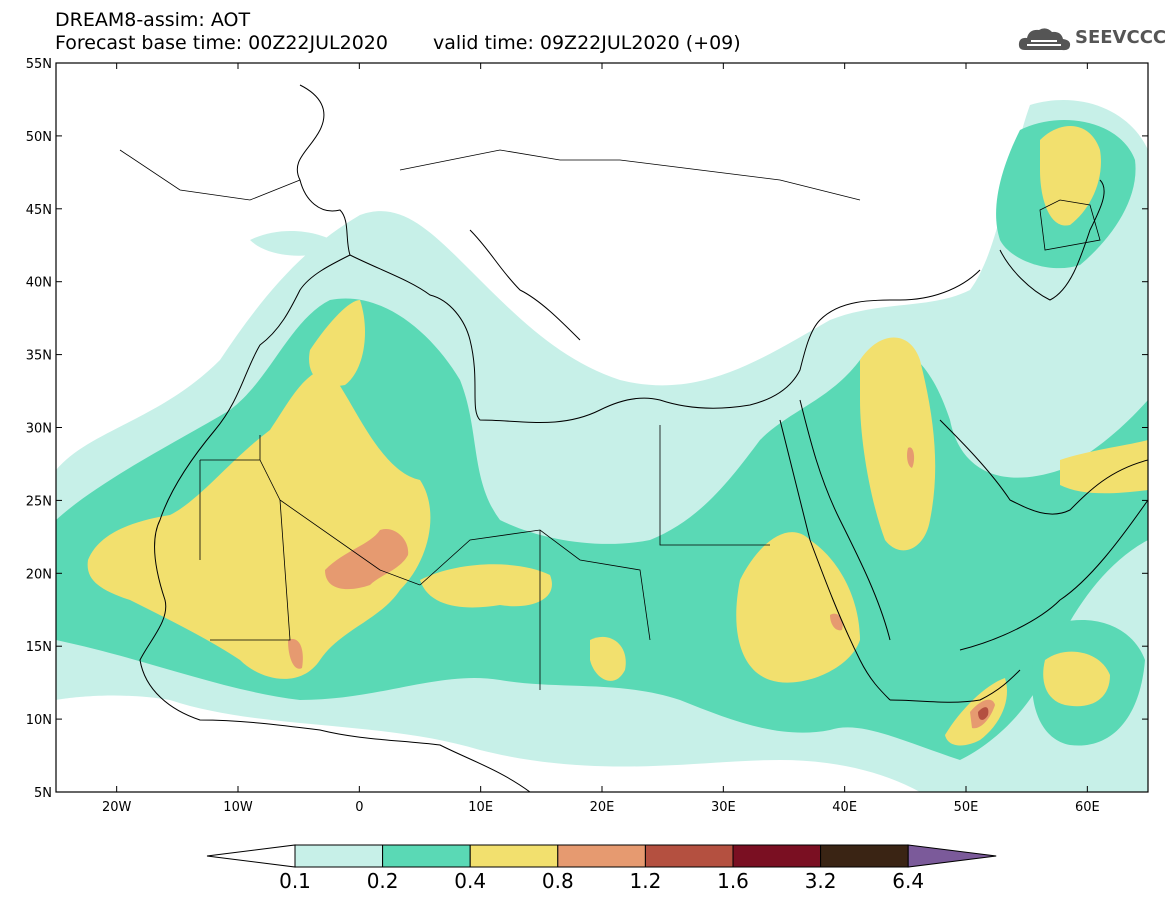  I want to click on seevccc-logo: SEEVCCC, so click(1091, 39).